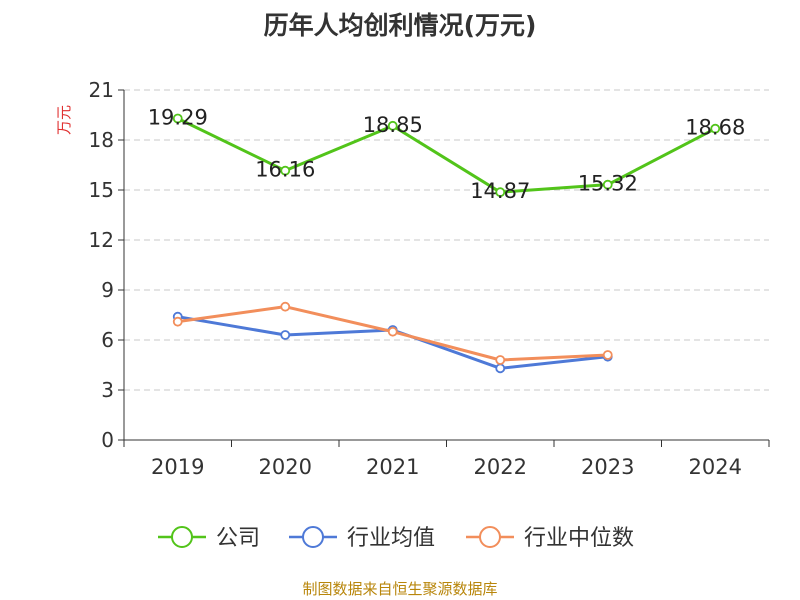  What do you see at coordinates (101, 240) in the screenshot?
I see `y-tick-label: 12` at bounding box center [101, 240].